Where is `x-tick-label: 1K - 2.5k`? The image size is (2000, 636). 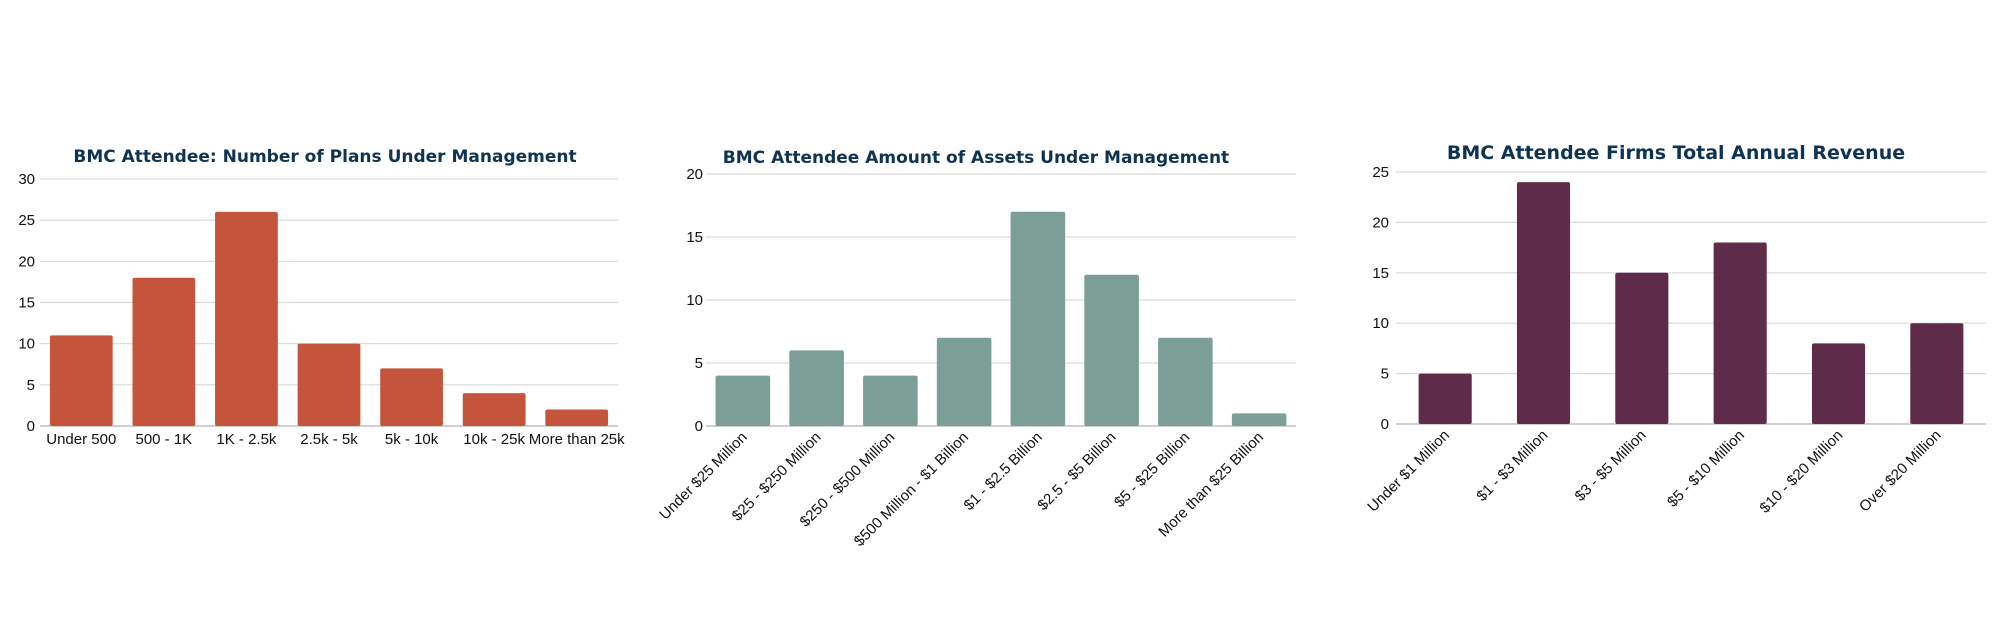
x-tick-label: 1K - 2.5k is located at coordinates (246, 439).